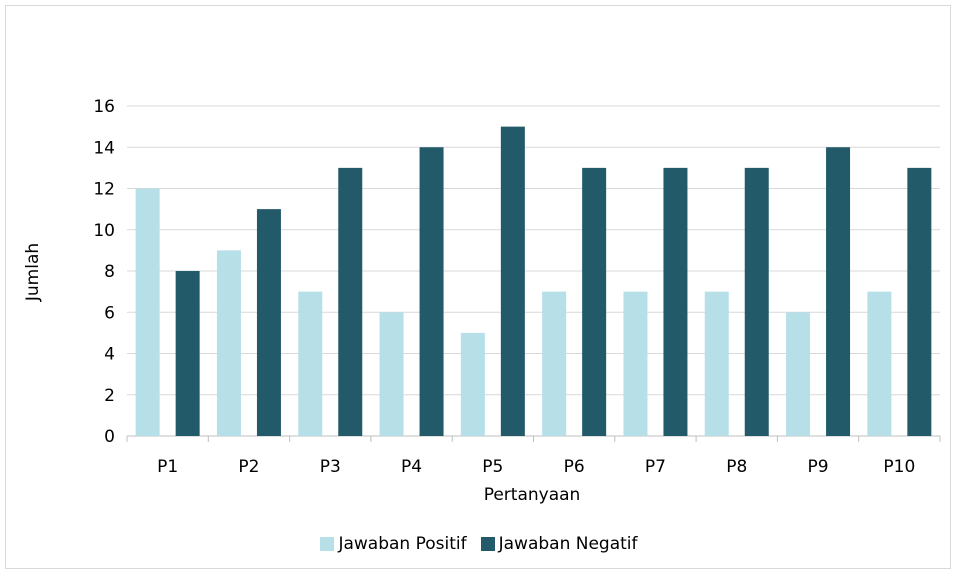 The image size is (958, 576). What do you see at coordinates (327, 544) in the screenshot?
I see `legend-swatch-positive` at bounding box center [327, 544].